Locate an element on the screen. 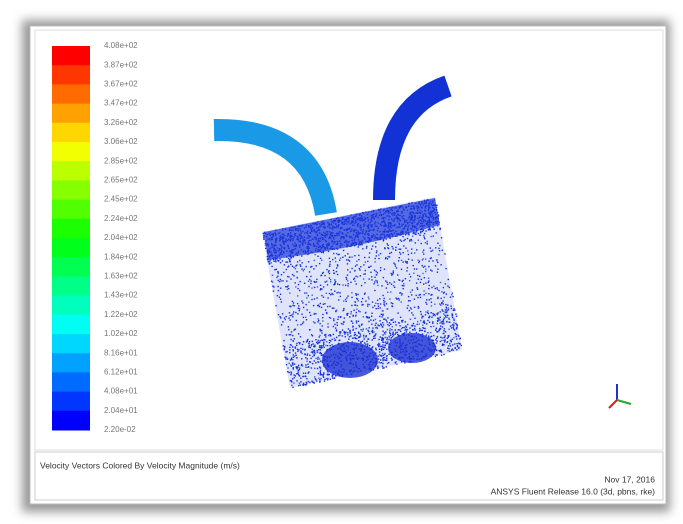  outlet-pipe is located at coordinates (412, 138).